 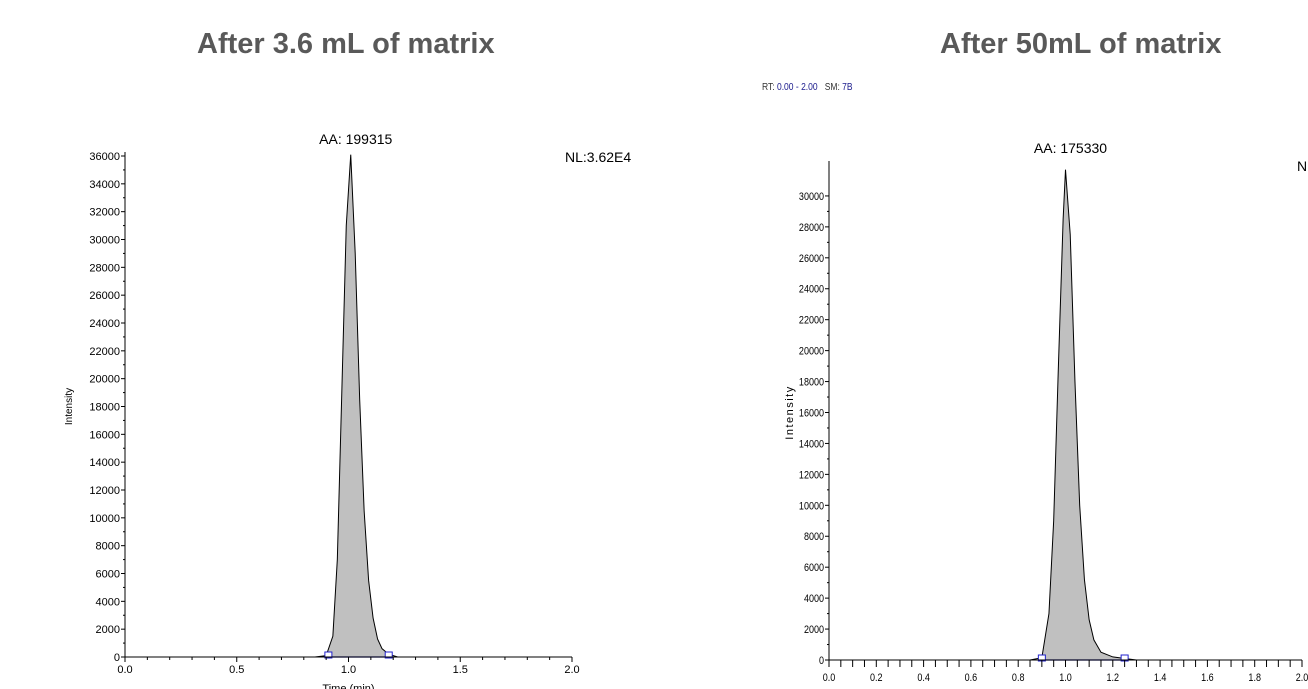 I want to click on sm-value: 7B, so click(x=847, y=87).